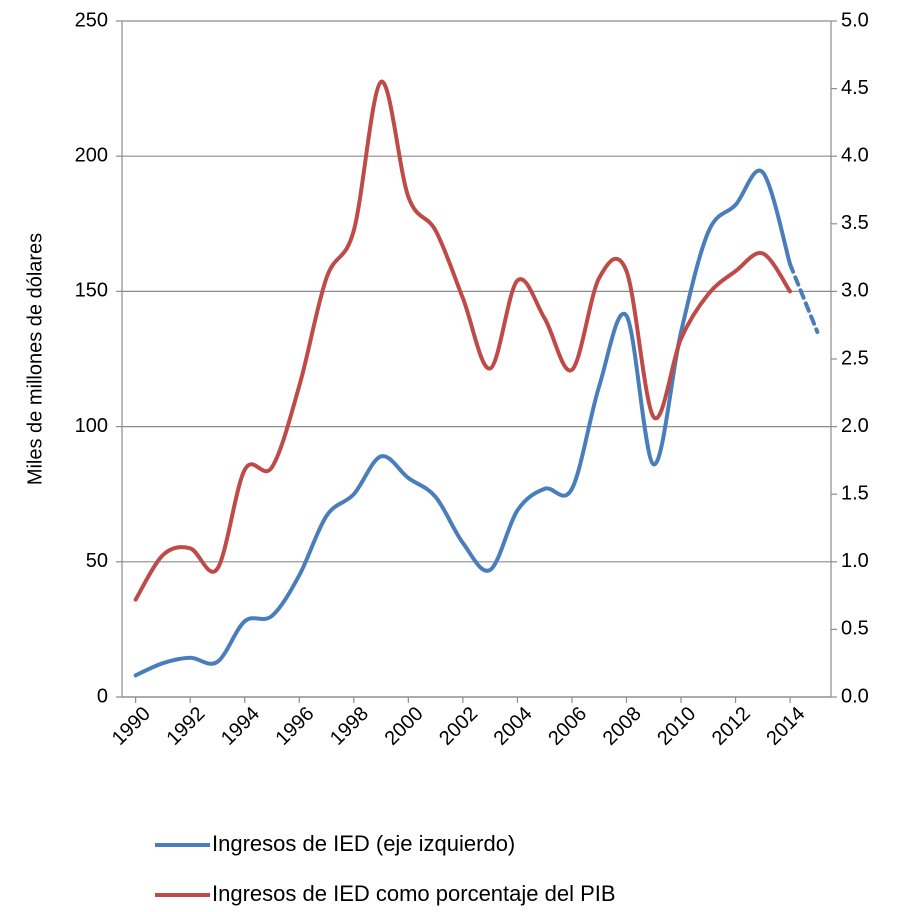 Image resolution: width=899 pixels, height=912 pixels. What do you see at coordinates (91, 155) in the screenshot?
I see `y-tick-label: 200` at bounding box center [91, 155].